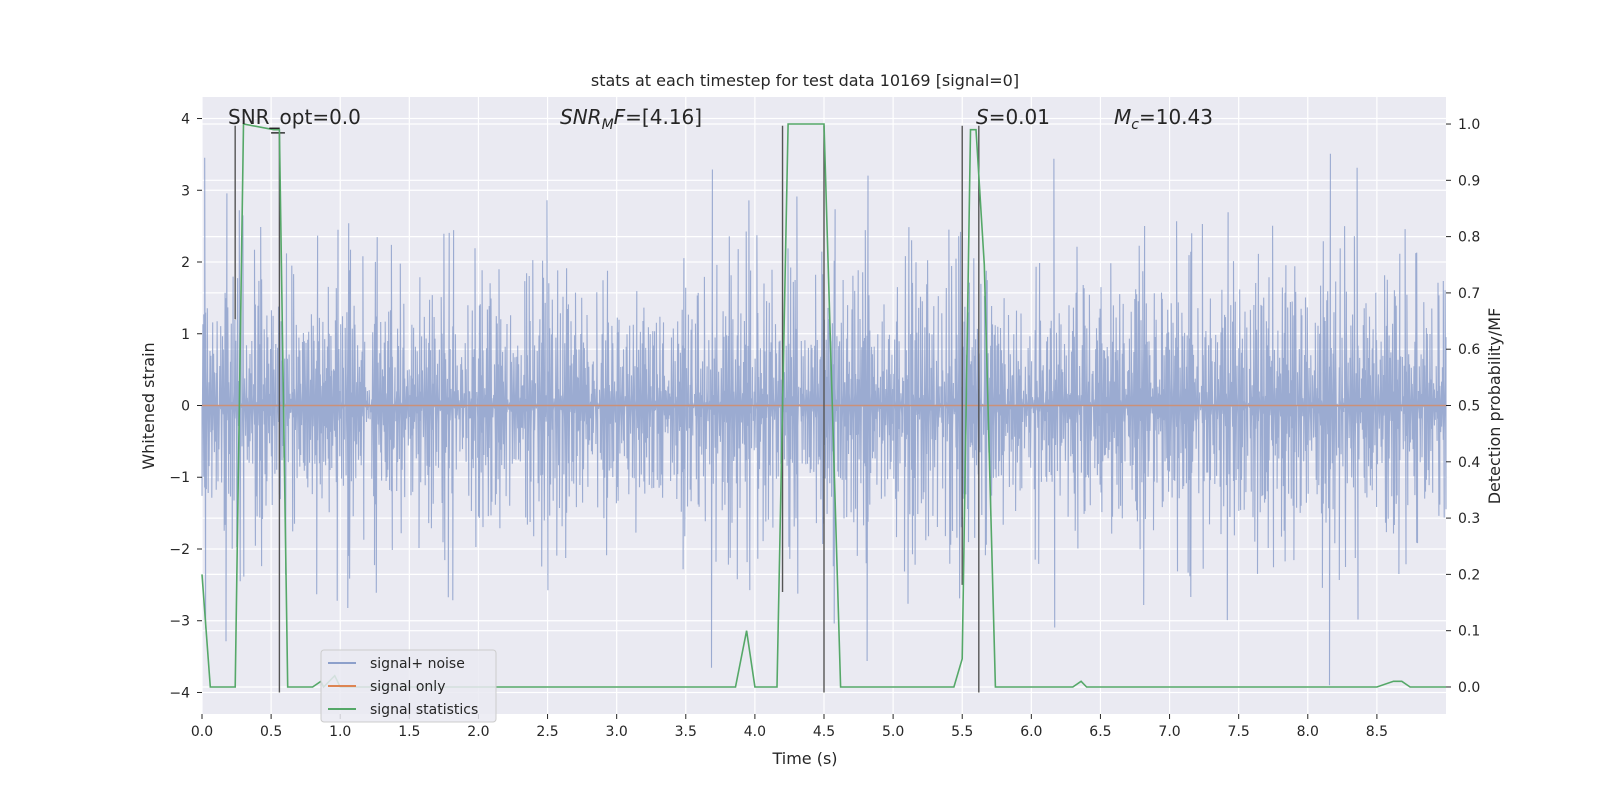 The image size is (1600, 800). Describe the element at coordinates (1469, 463) in the screenshot. I see `y-right-tick-label: 0.4` at that location.